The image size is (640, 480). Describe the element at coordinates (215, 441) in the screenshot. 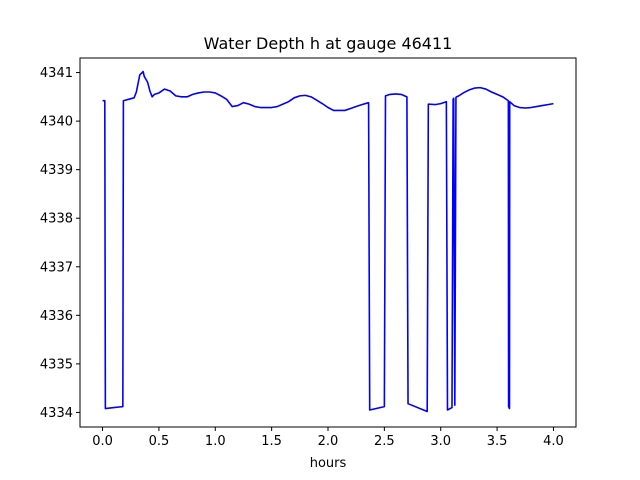

I see `x-tick-label: 1.0` at that location.